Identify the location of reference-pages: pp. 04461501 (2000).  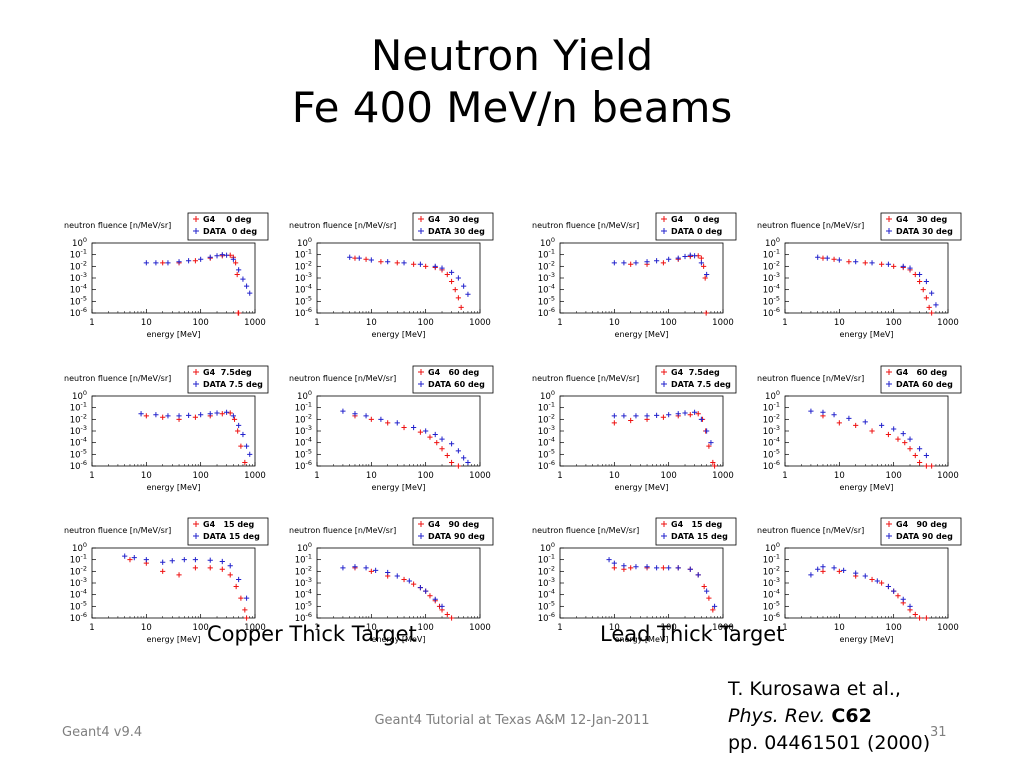
(829, 743).